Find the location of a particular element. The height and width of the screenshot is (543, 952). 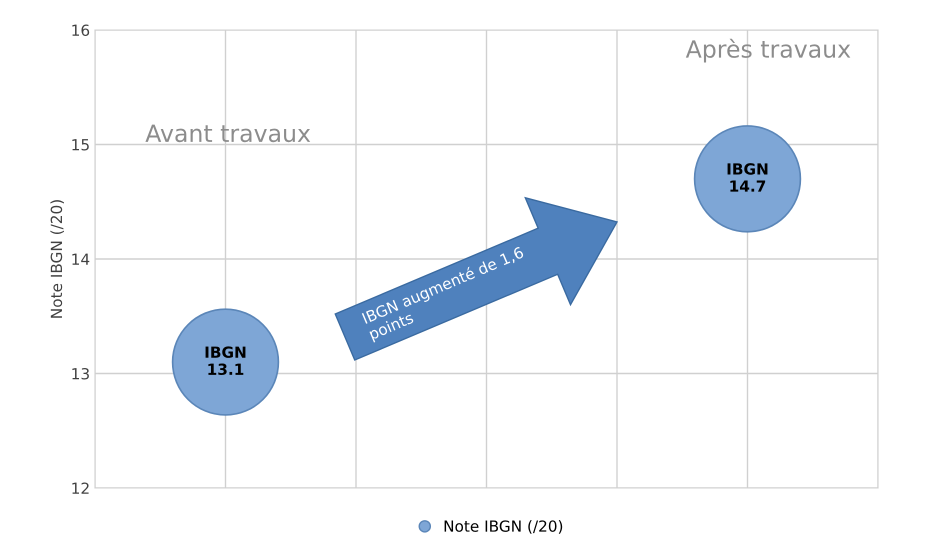

data-label: IBGN 13.1 is located at coordinates (226, 361).